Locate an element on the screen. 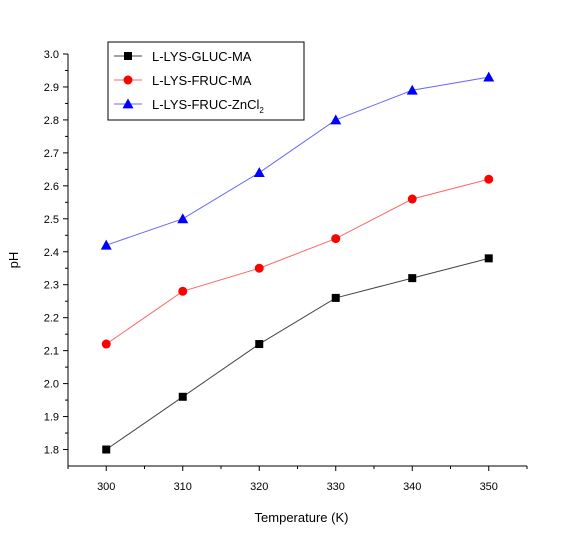 The height and width of the screenshot is (535, 569). legend-item-3: L-LYS-FRUC-ZnCl2 is located at coordinates (189, 106).